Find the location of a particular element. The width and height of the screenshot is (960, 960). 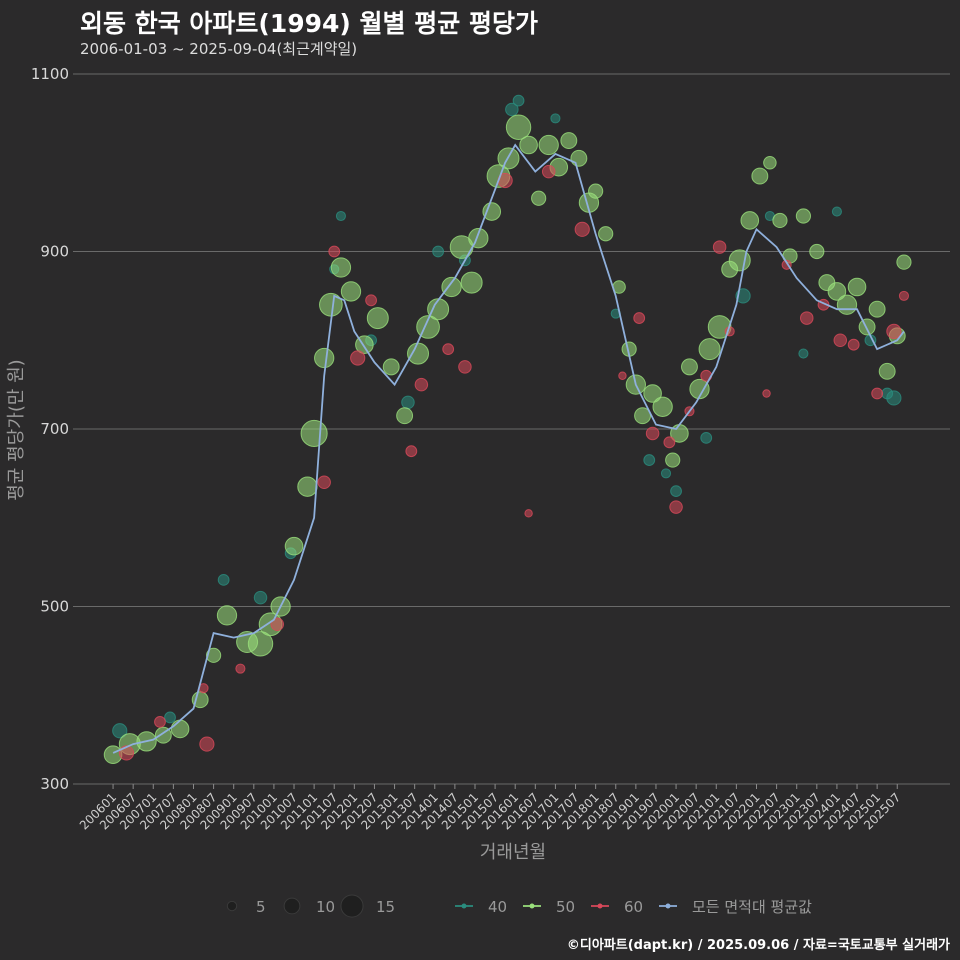

size-legend-label: 5 is located at coordinates (261, 907).